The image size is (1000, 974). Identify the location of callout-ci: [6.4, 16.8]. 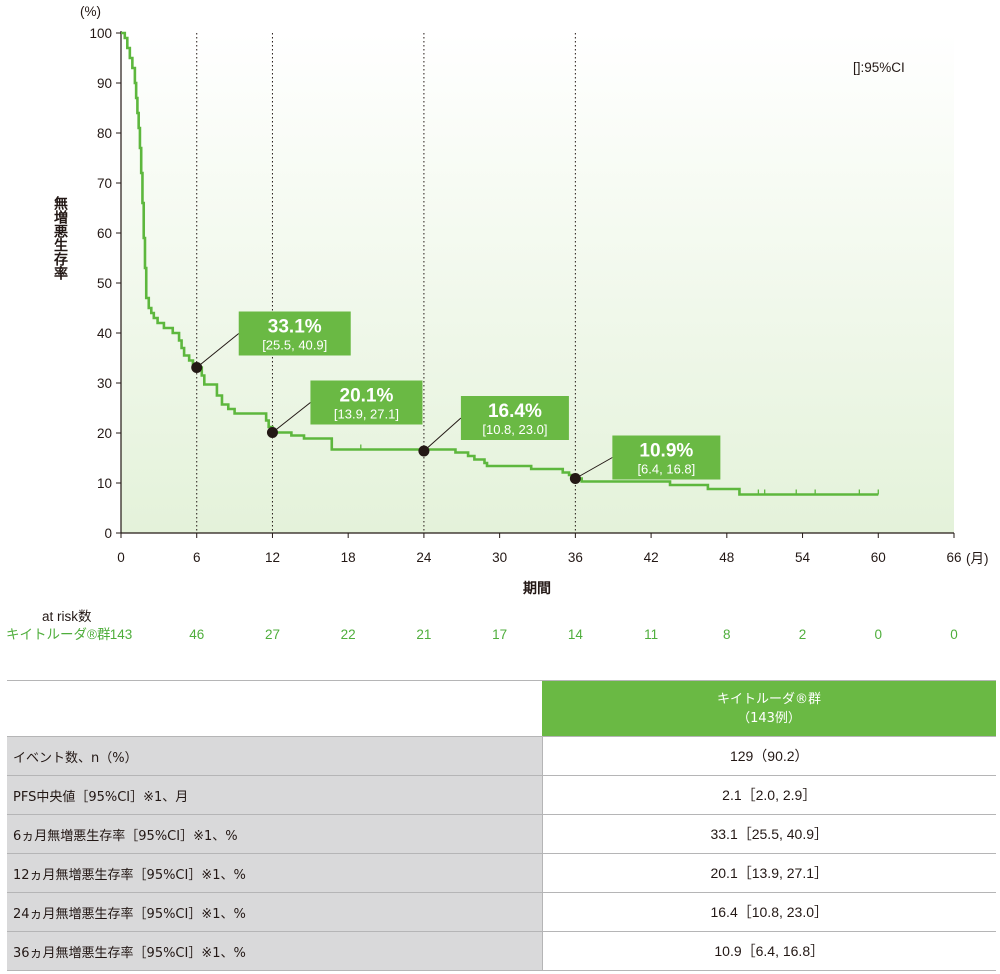
(666, 469).